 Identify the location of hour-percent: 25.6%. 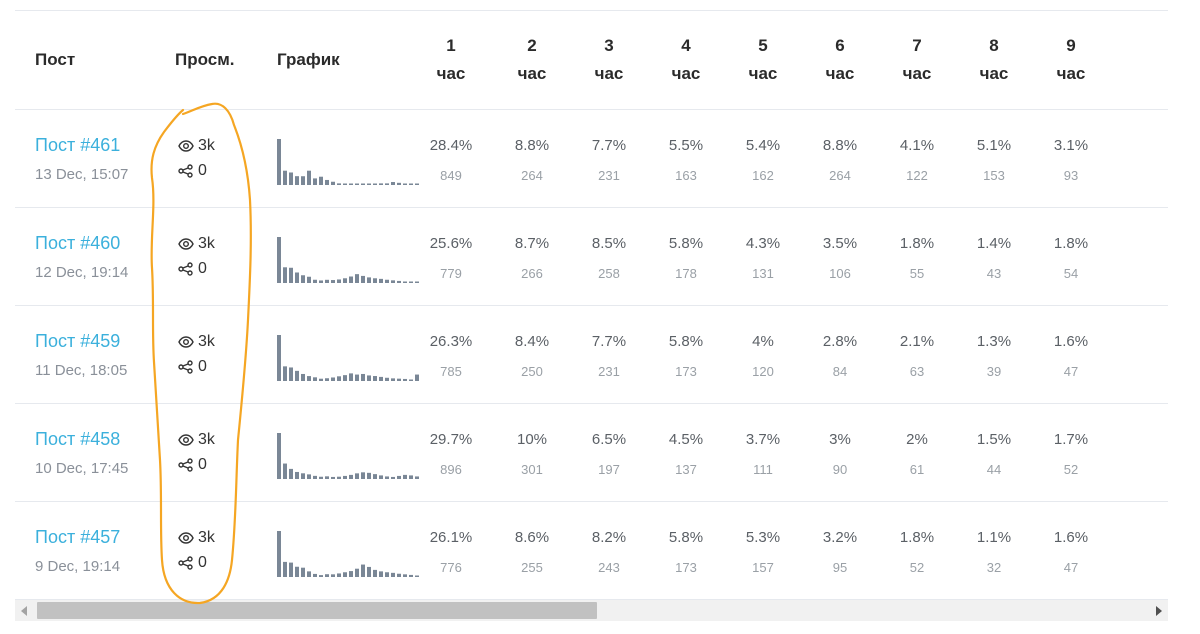
(451, 243).